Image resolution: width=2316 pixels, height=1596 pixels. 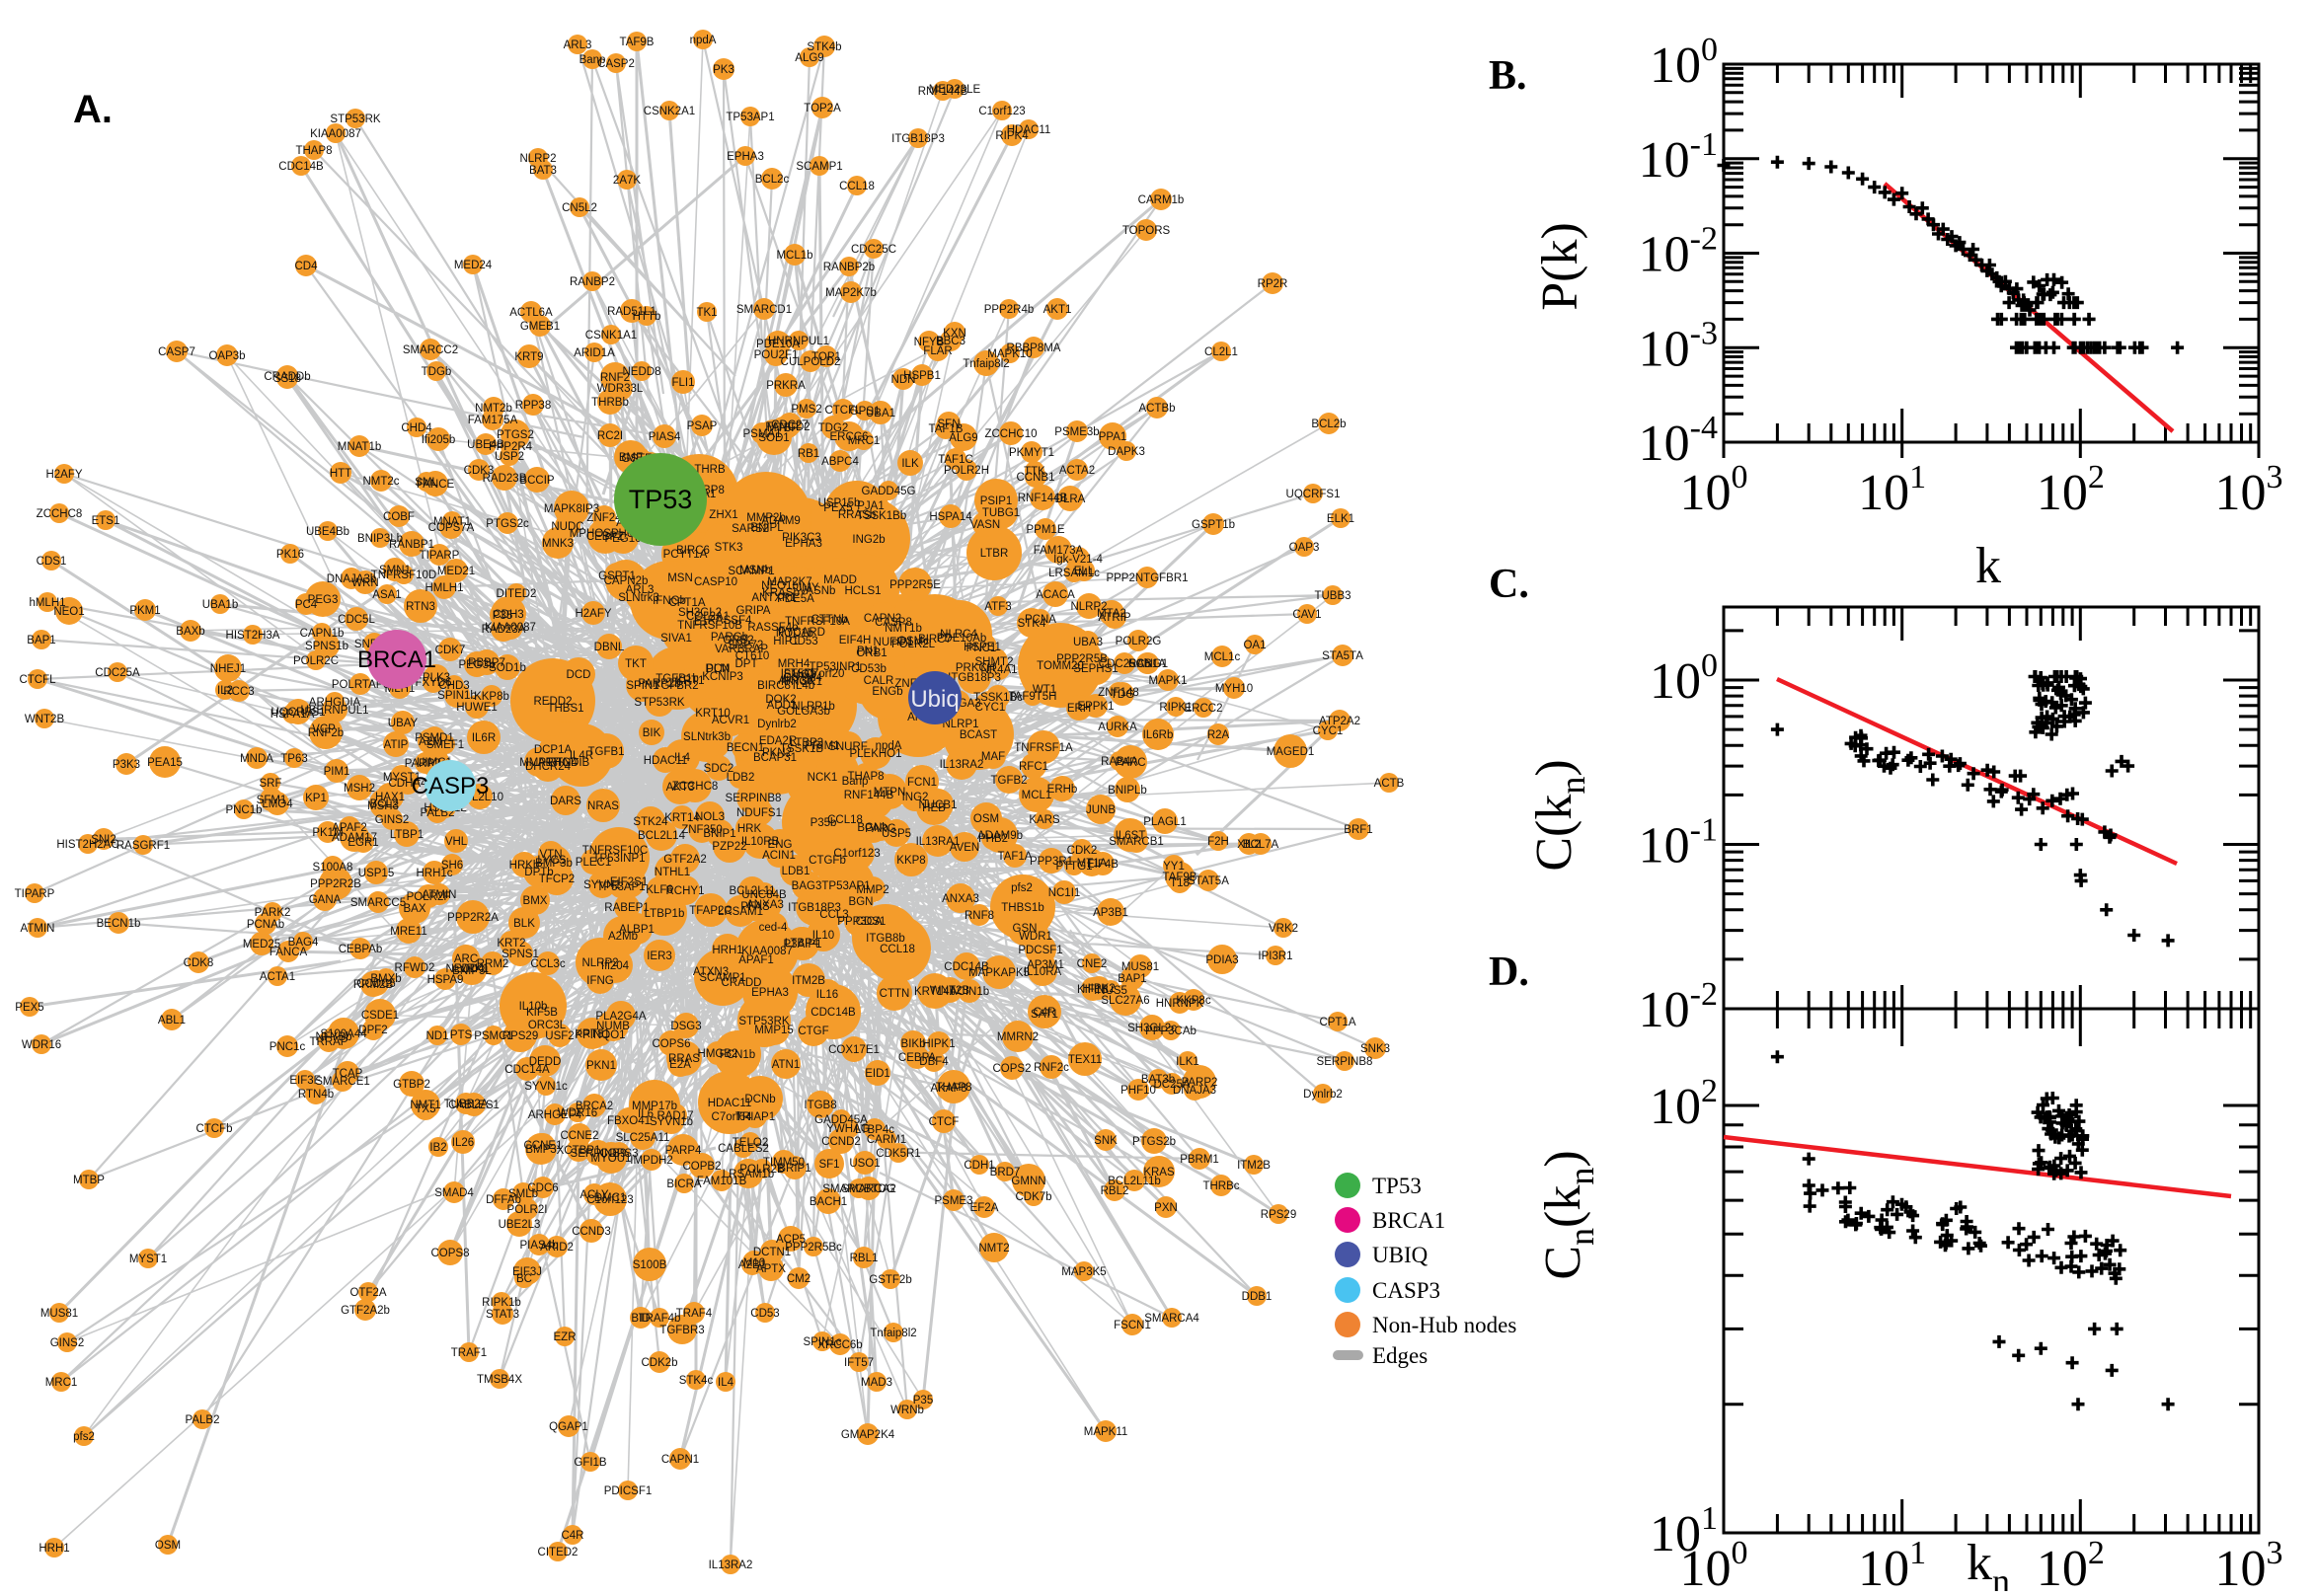 What do you see at coordinates (119, 924) in the screenshot?
I see `svg-text: BECN1b` at bounding box center [119, 924].